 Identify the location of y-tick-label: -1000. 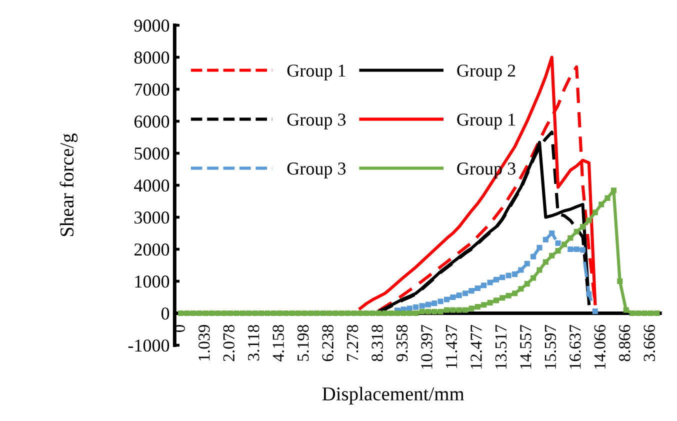
(149, 345).